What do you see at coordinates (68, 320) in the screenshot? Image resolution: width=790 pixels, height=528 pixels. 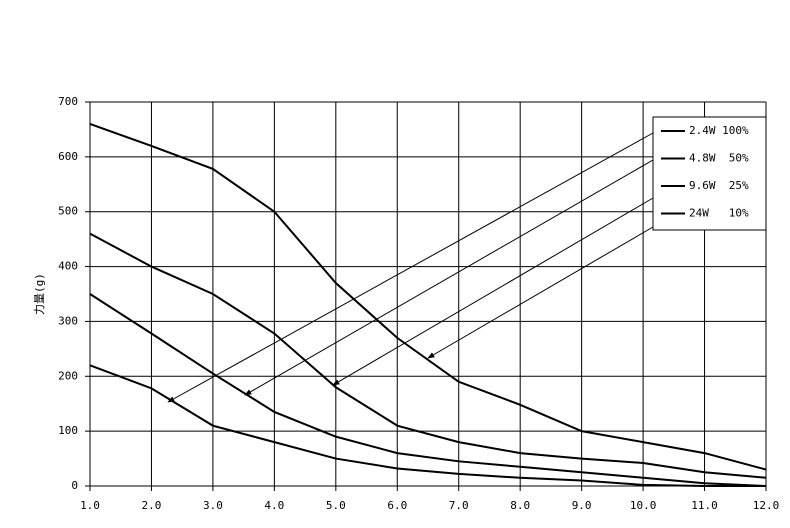 I see `y-tick-label: 300` at bounding box center [68, 320].